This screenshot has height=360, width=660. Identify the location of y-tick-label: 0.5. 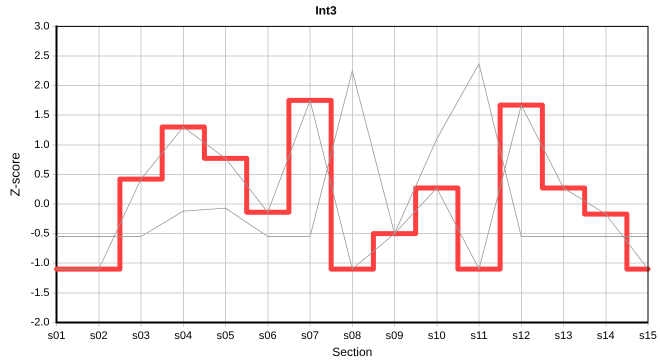
(42, 174).